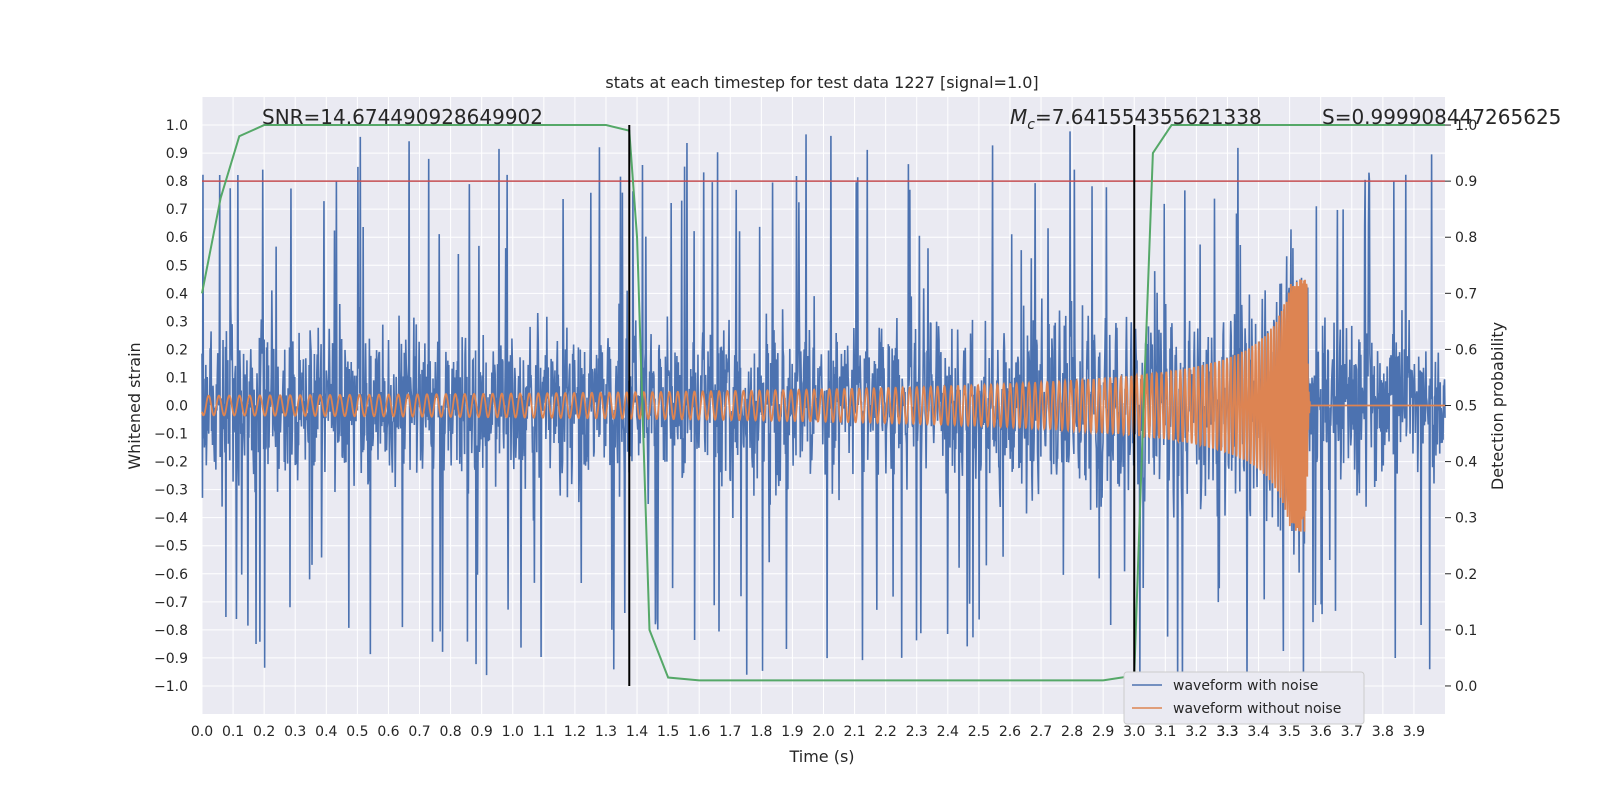 The height and width of the screenshot is (800, 1600). I want to click on y-tick-label: −0.3, so click(171, 491).